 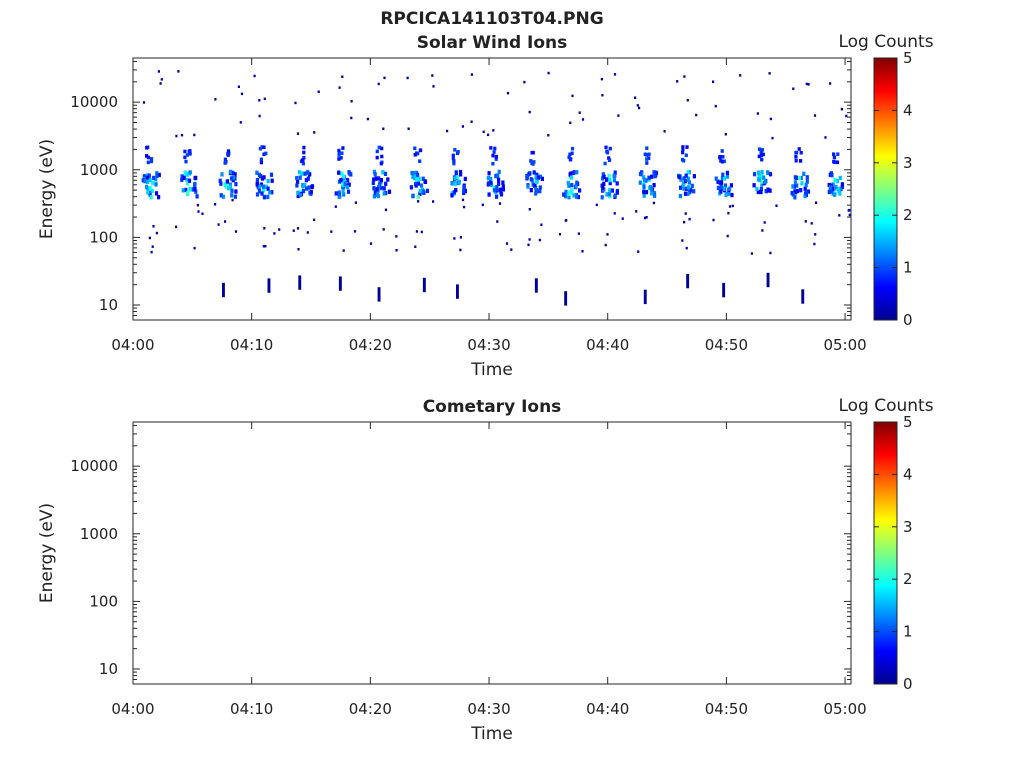 What do you see at coordinates (726, 709) in the screenshot?
I see `x-tick-label: 04:50` at bounding box center [726, 709].